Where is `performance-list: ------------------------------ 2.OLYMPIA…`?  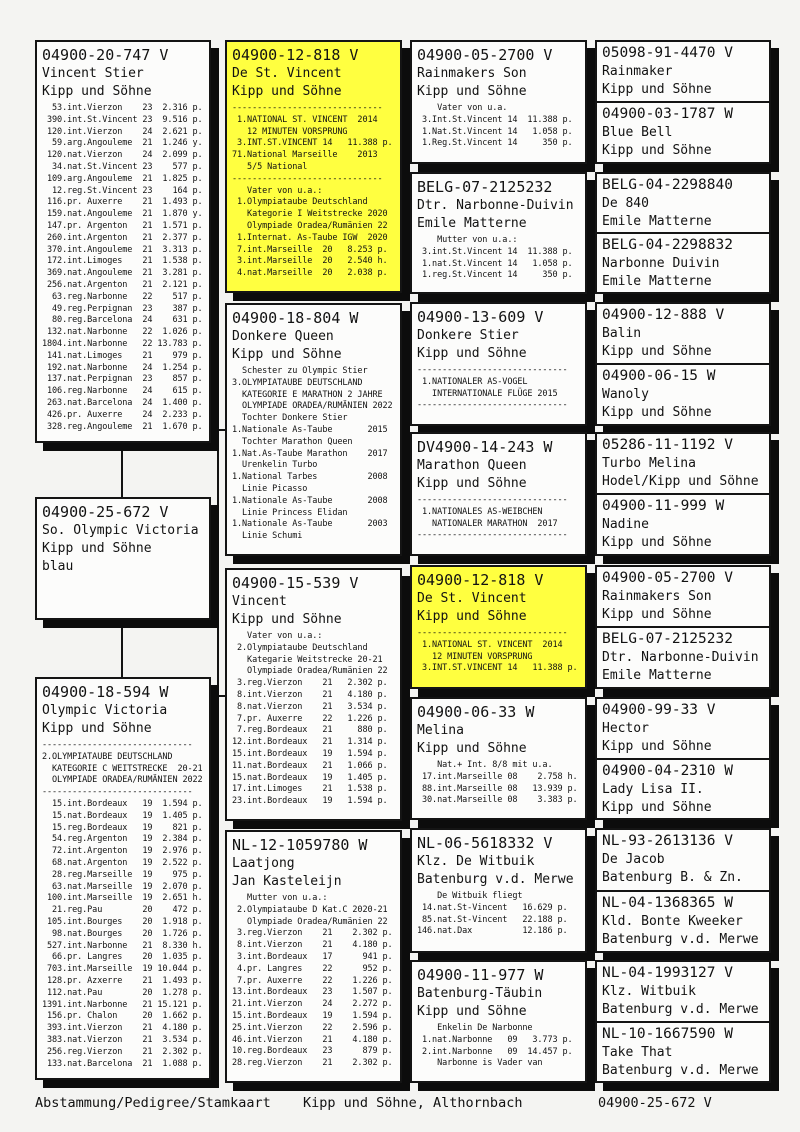 performance-list: ------------------------------ 2.OLYMPIA… is located at coordinates (122, 904).